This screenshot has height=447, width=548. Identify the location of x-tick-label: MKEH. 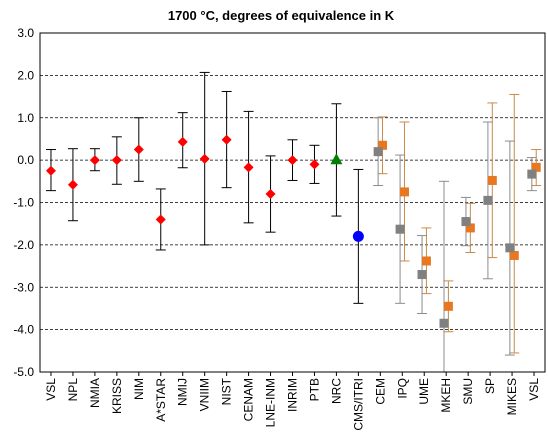
(446, 395).